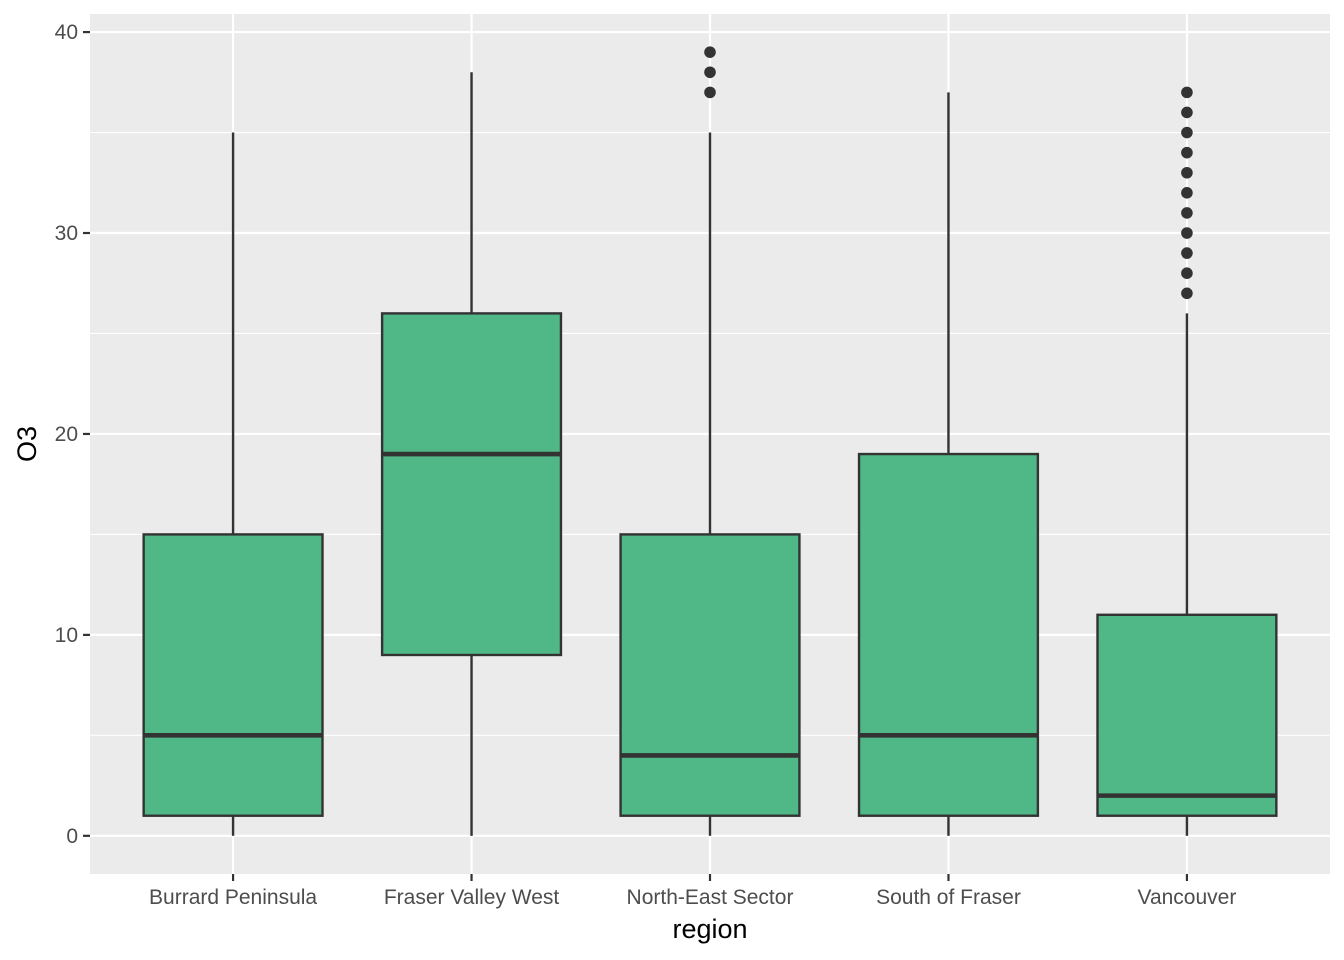  I want to click on y-tick-label: 10, so click(66, 635).